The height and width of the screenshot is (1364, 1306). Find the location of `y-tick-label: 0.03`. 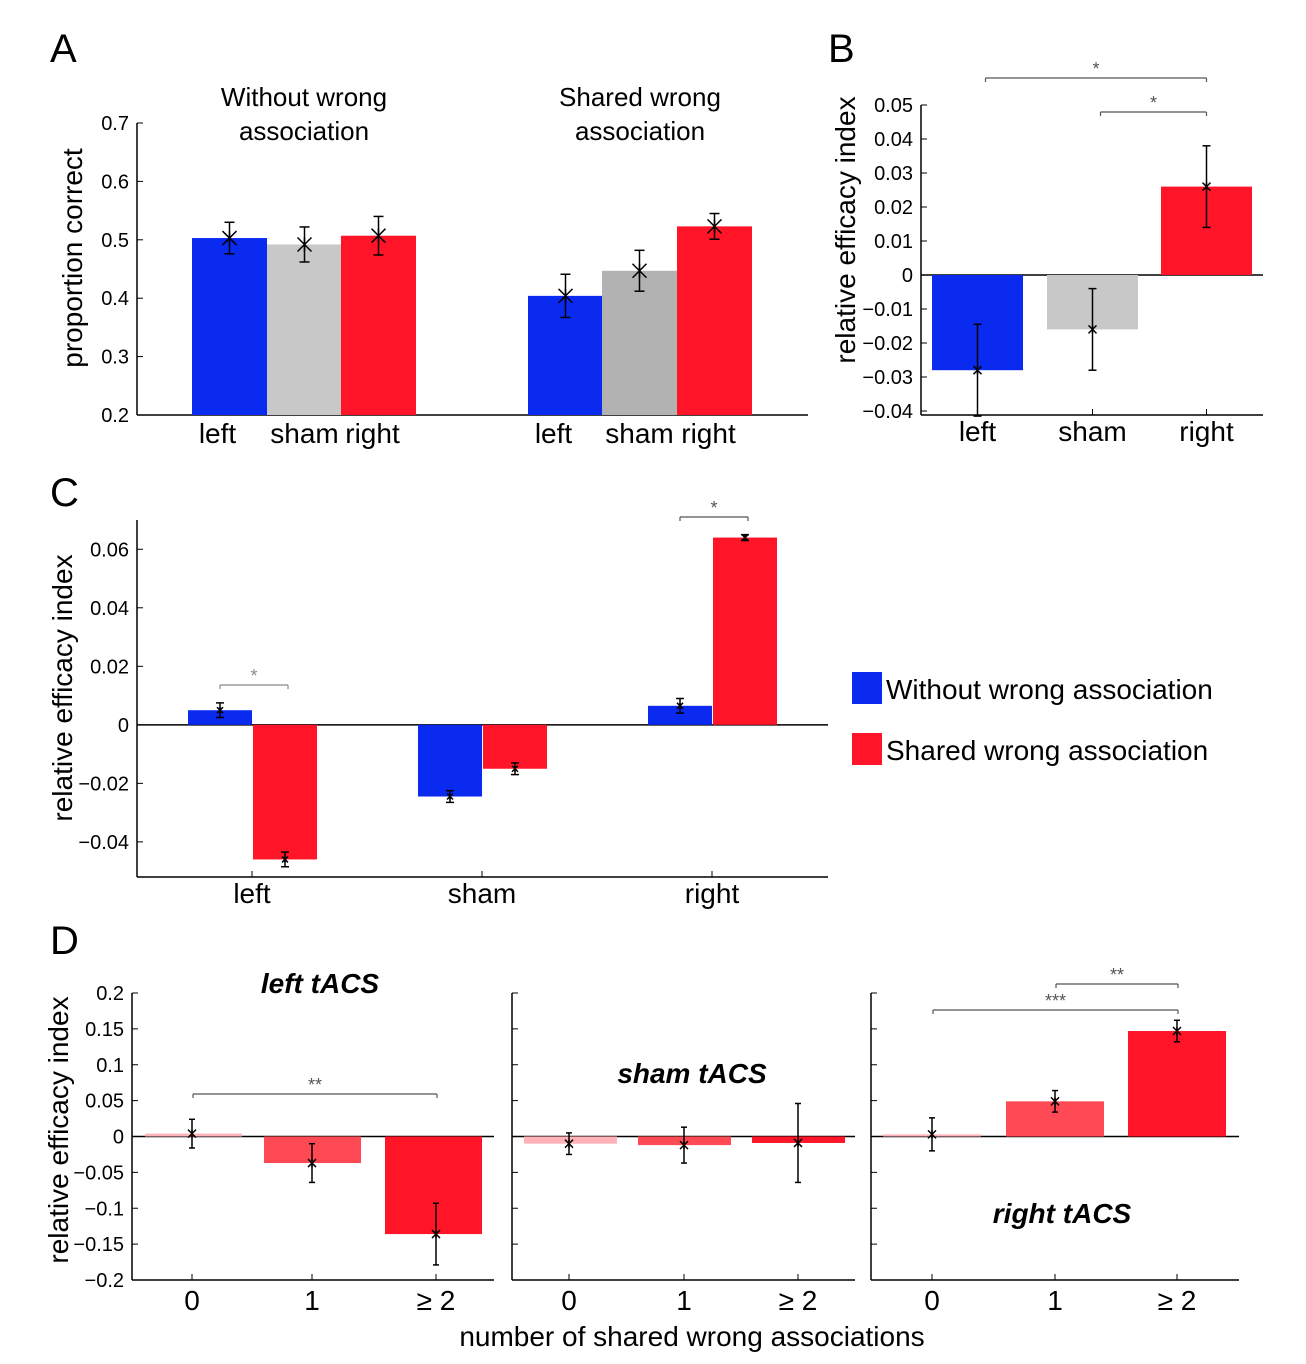

y-tick-label: 0.03 is located at coordinates (893, 174).